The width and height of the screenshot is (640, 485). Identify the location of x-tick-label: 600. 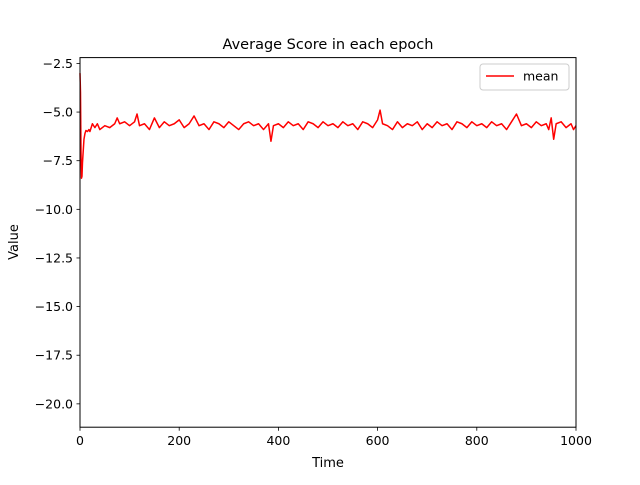
(378, 440).